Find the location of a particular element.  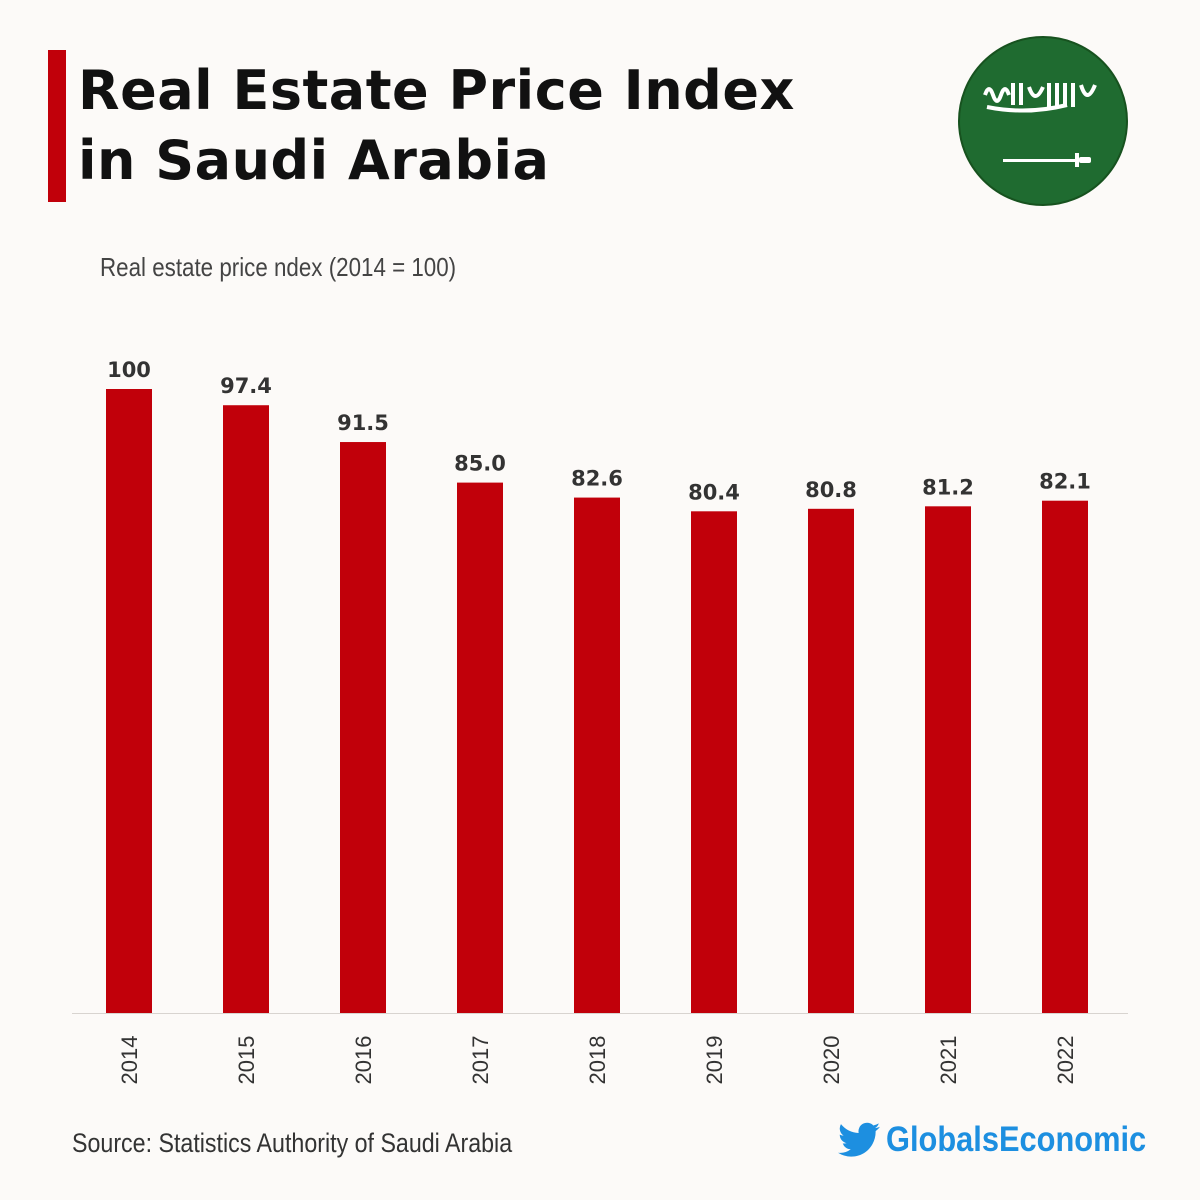

bar-2014 is located at coordinates (129, 701).